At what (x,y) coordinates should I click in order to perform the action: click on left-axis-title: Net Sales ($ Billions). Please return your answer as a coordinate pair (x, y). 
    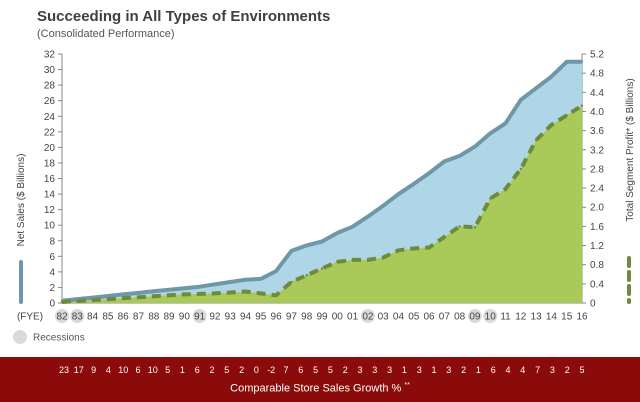
    Looking at the image, I should click on (21, 200).